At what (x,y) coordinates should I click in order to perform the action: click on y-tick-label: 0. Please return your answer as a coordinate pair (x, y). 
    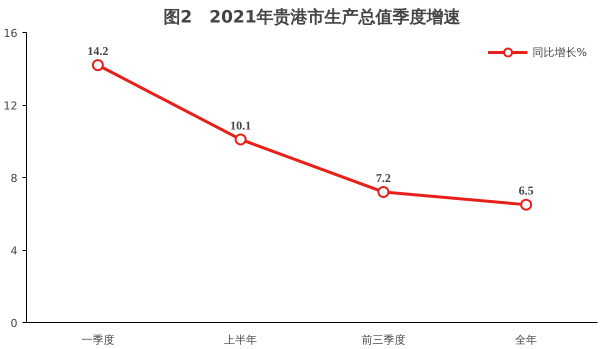
    Looking at the image, I should click on (14, 323).